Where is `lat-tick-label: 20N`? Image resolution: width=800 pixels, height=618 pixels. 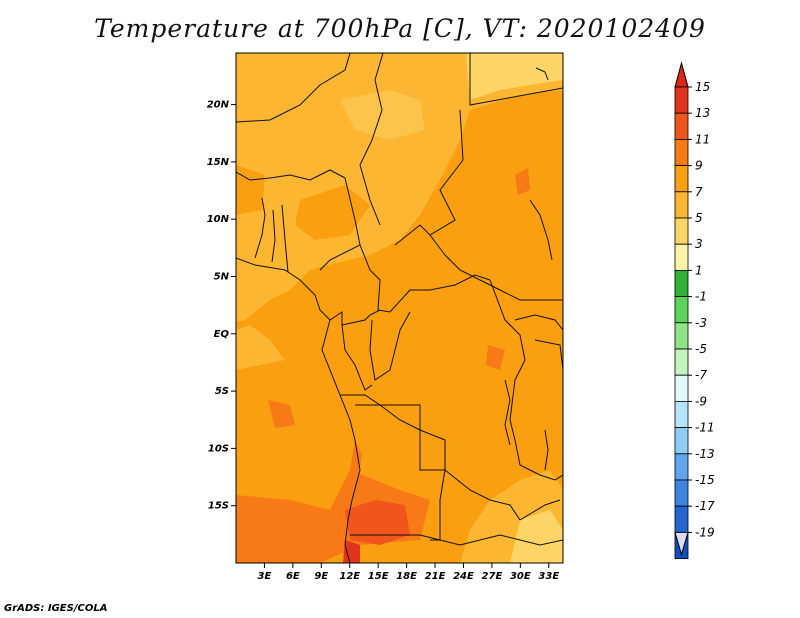
lat-tick-label: 20N is located at coordinates (218, 105).